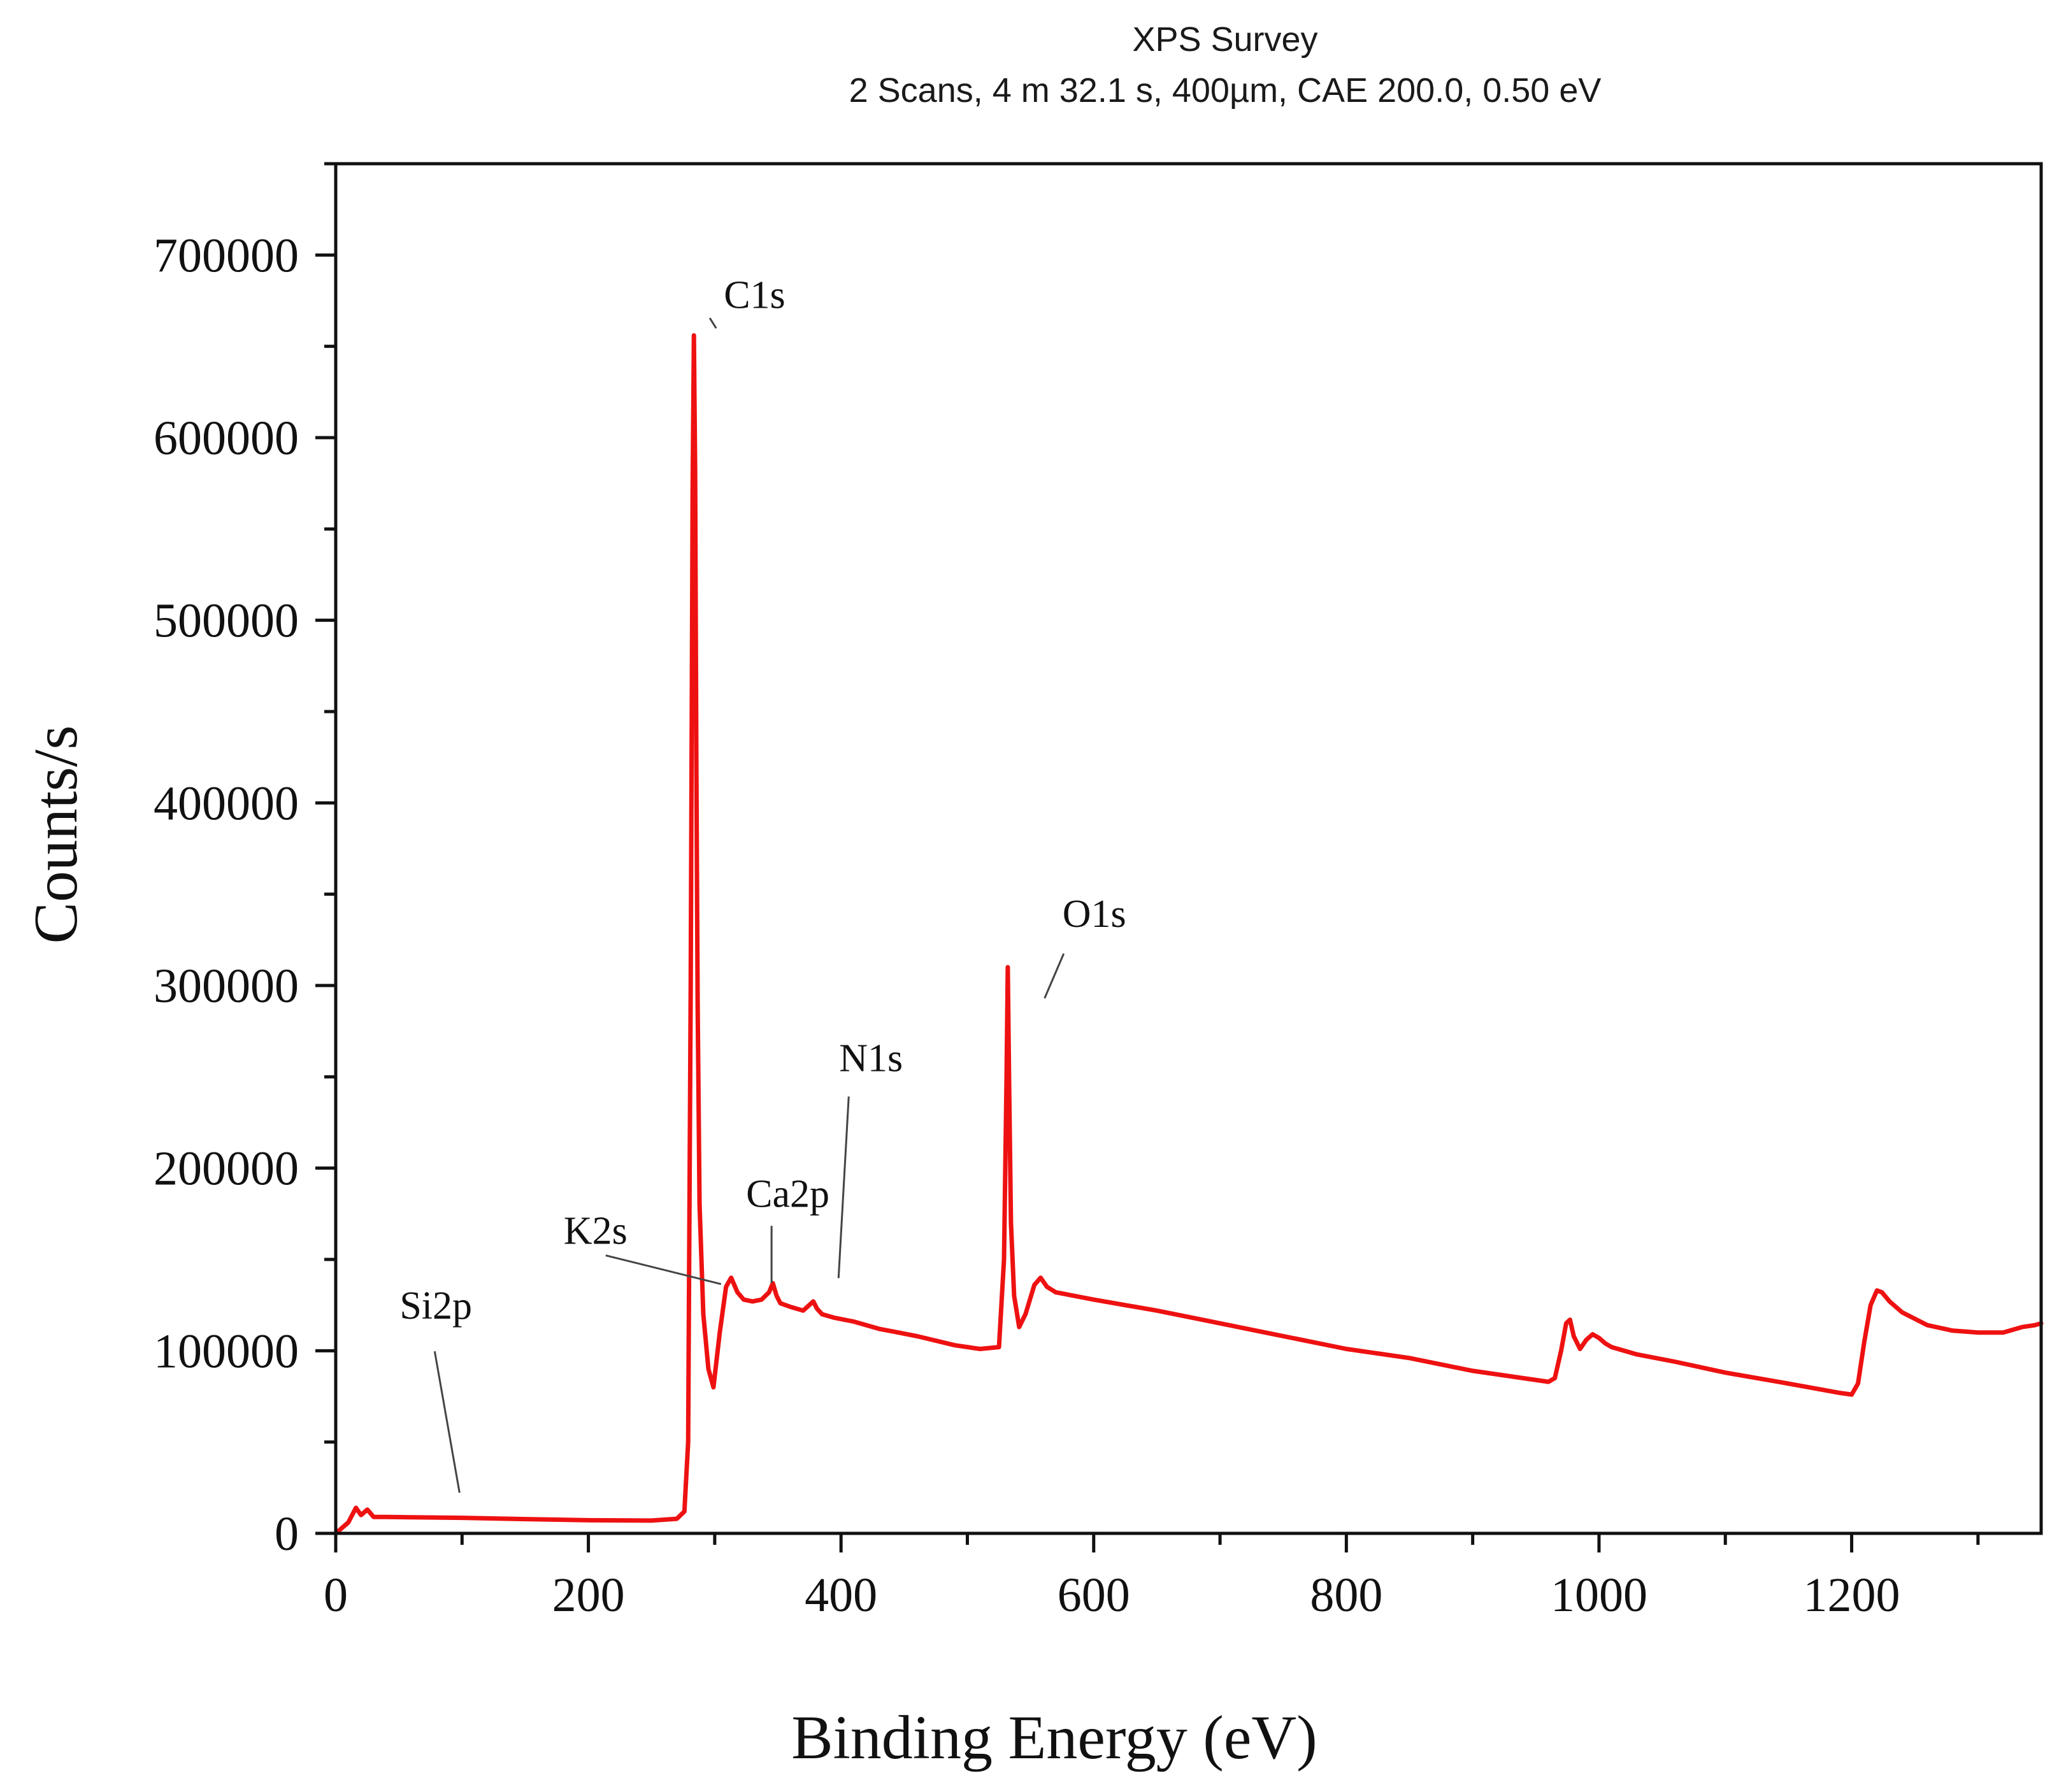 This screenshot has height=1792, width=2066. What do you see at coordinates (447, 1422) in the screenshot?
I see `annotation-leader-si2p` at bounding box center [447, 1422].